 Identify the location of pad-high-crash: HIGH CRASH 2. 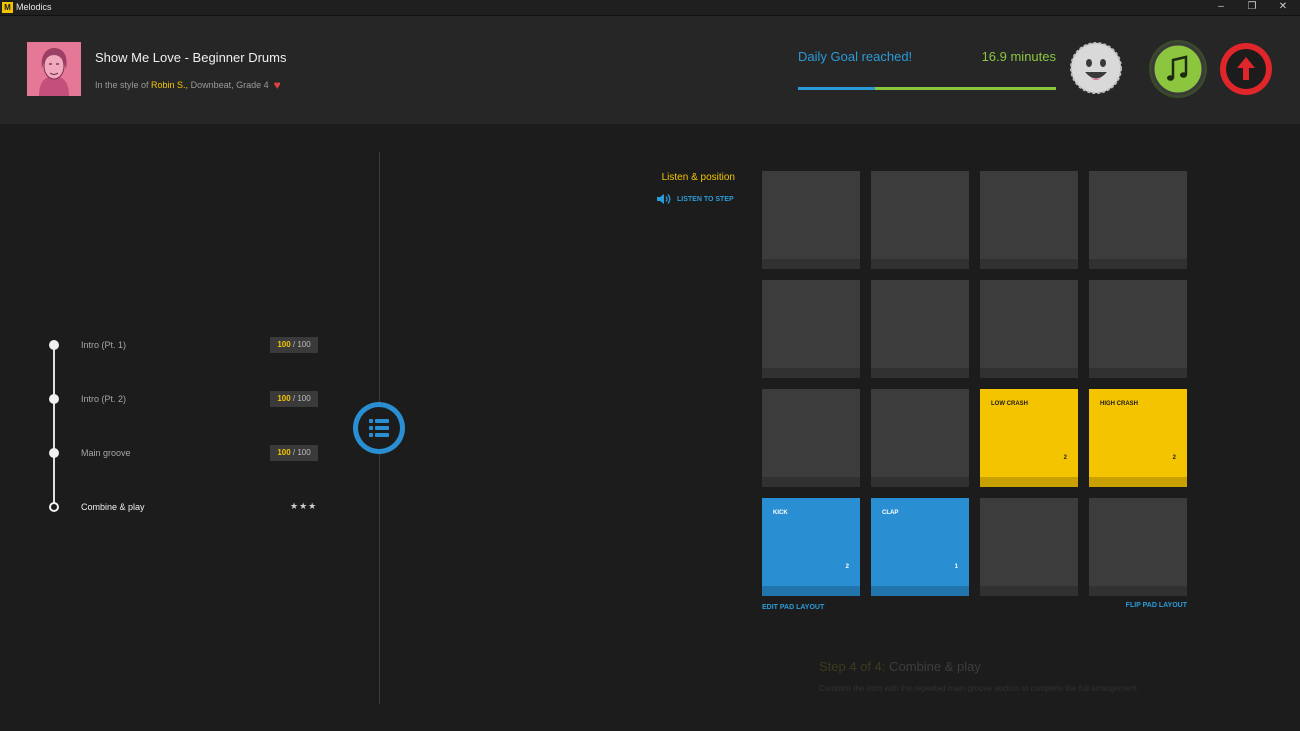
(1138, 438).